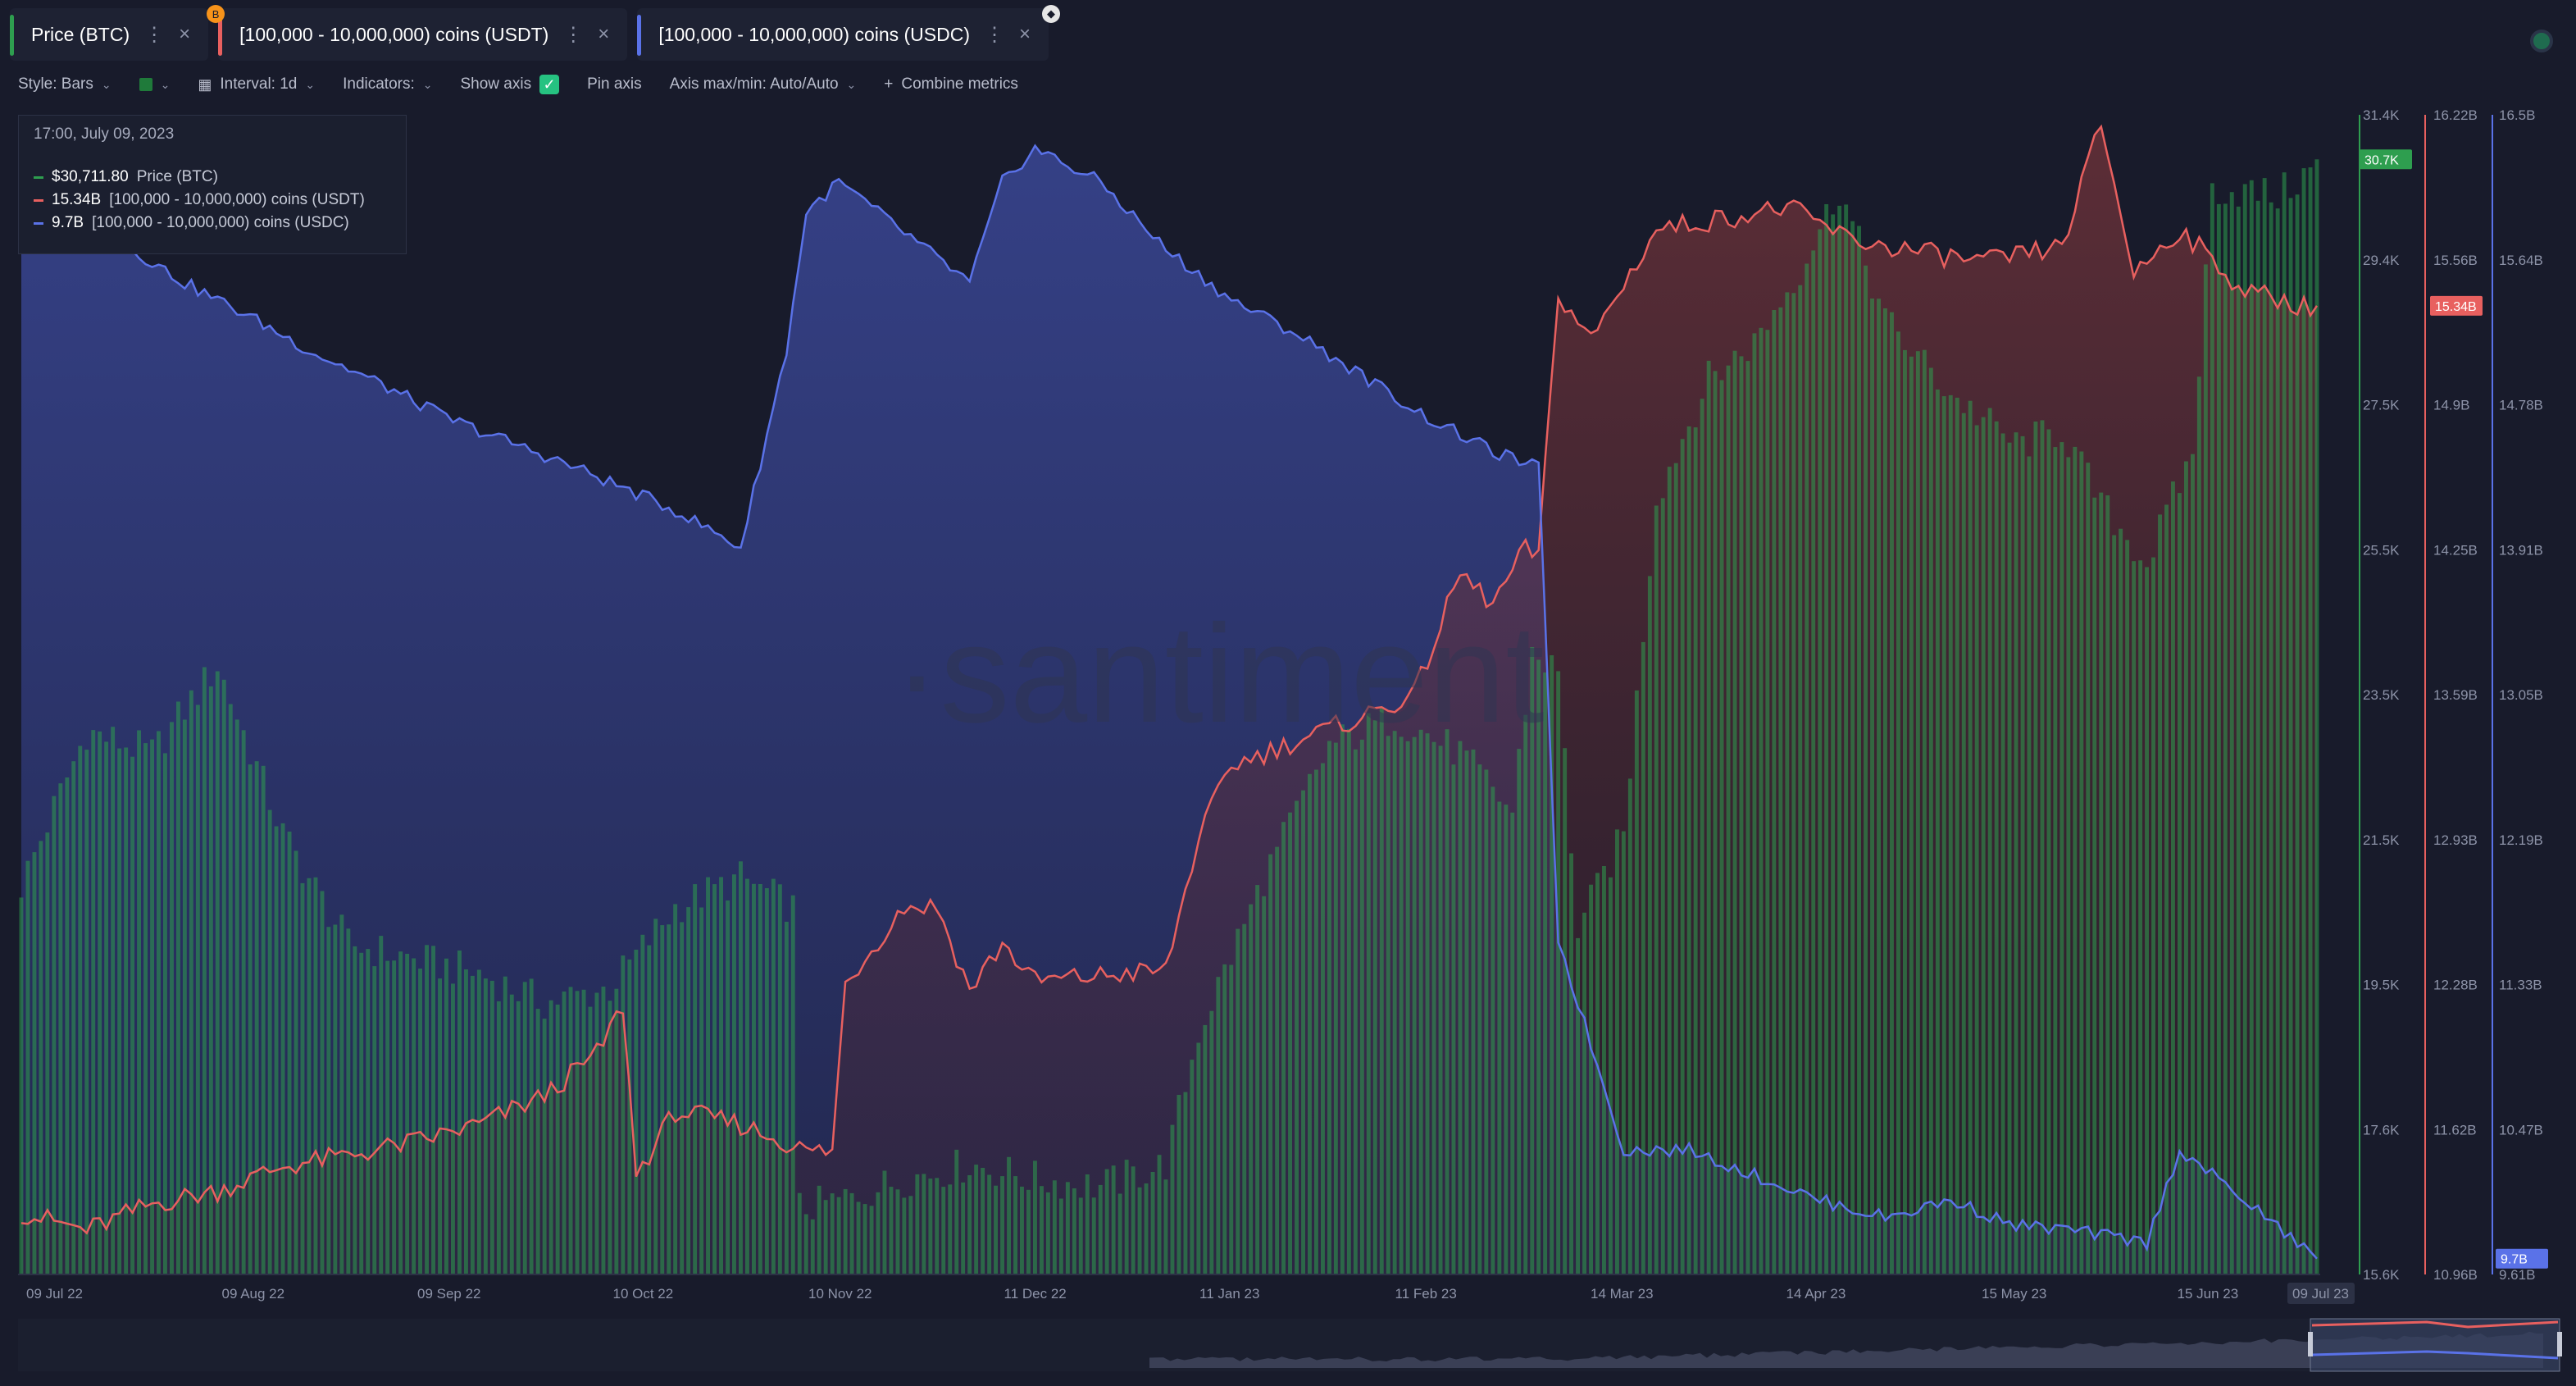 The height and width of the screenshot is (1386, 2576). What do you see at coordinates (2559, 1344) in the screenshot?
I see `navigator-handle-right` at bounding box center [2559, 1344].